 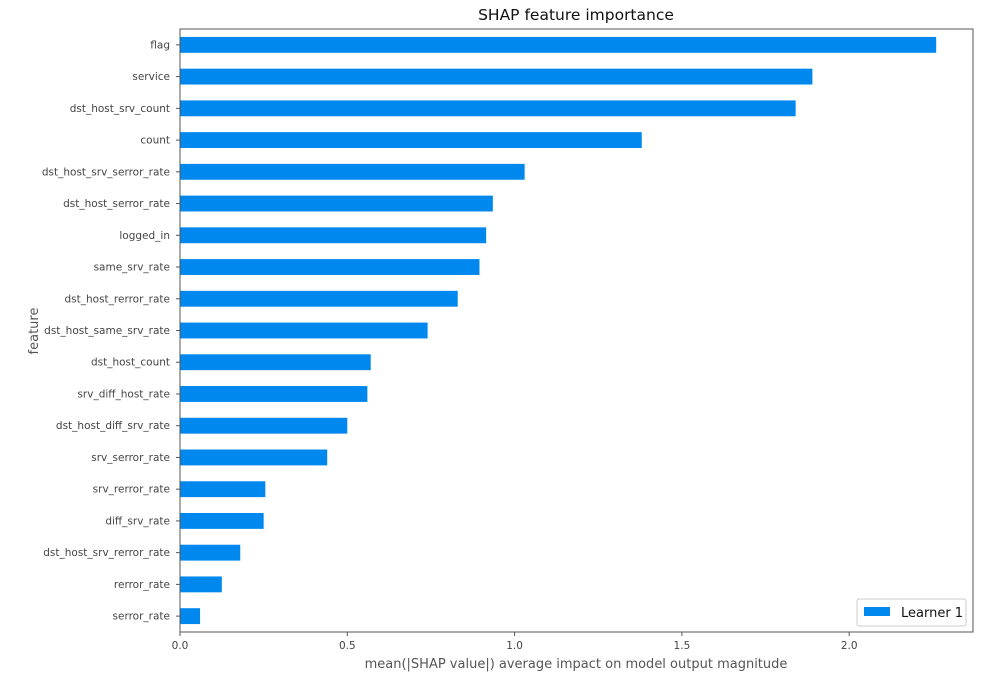 I want to click on y-tick-label: service, so click(x=151, y=77).